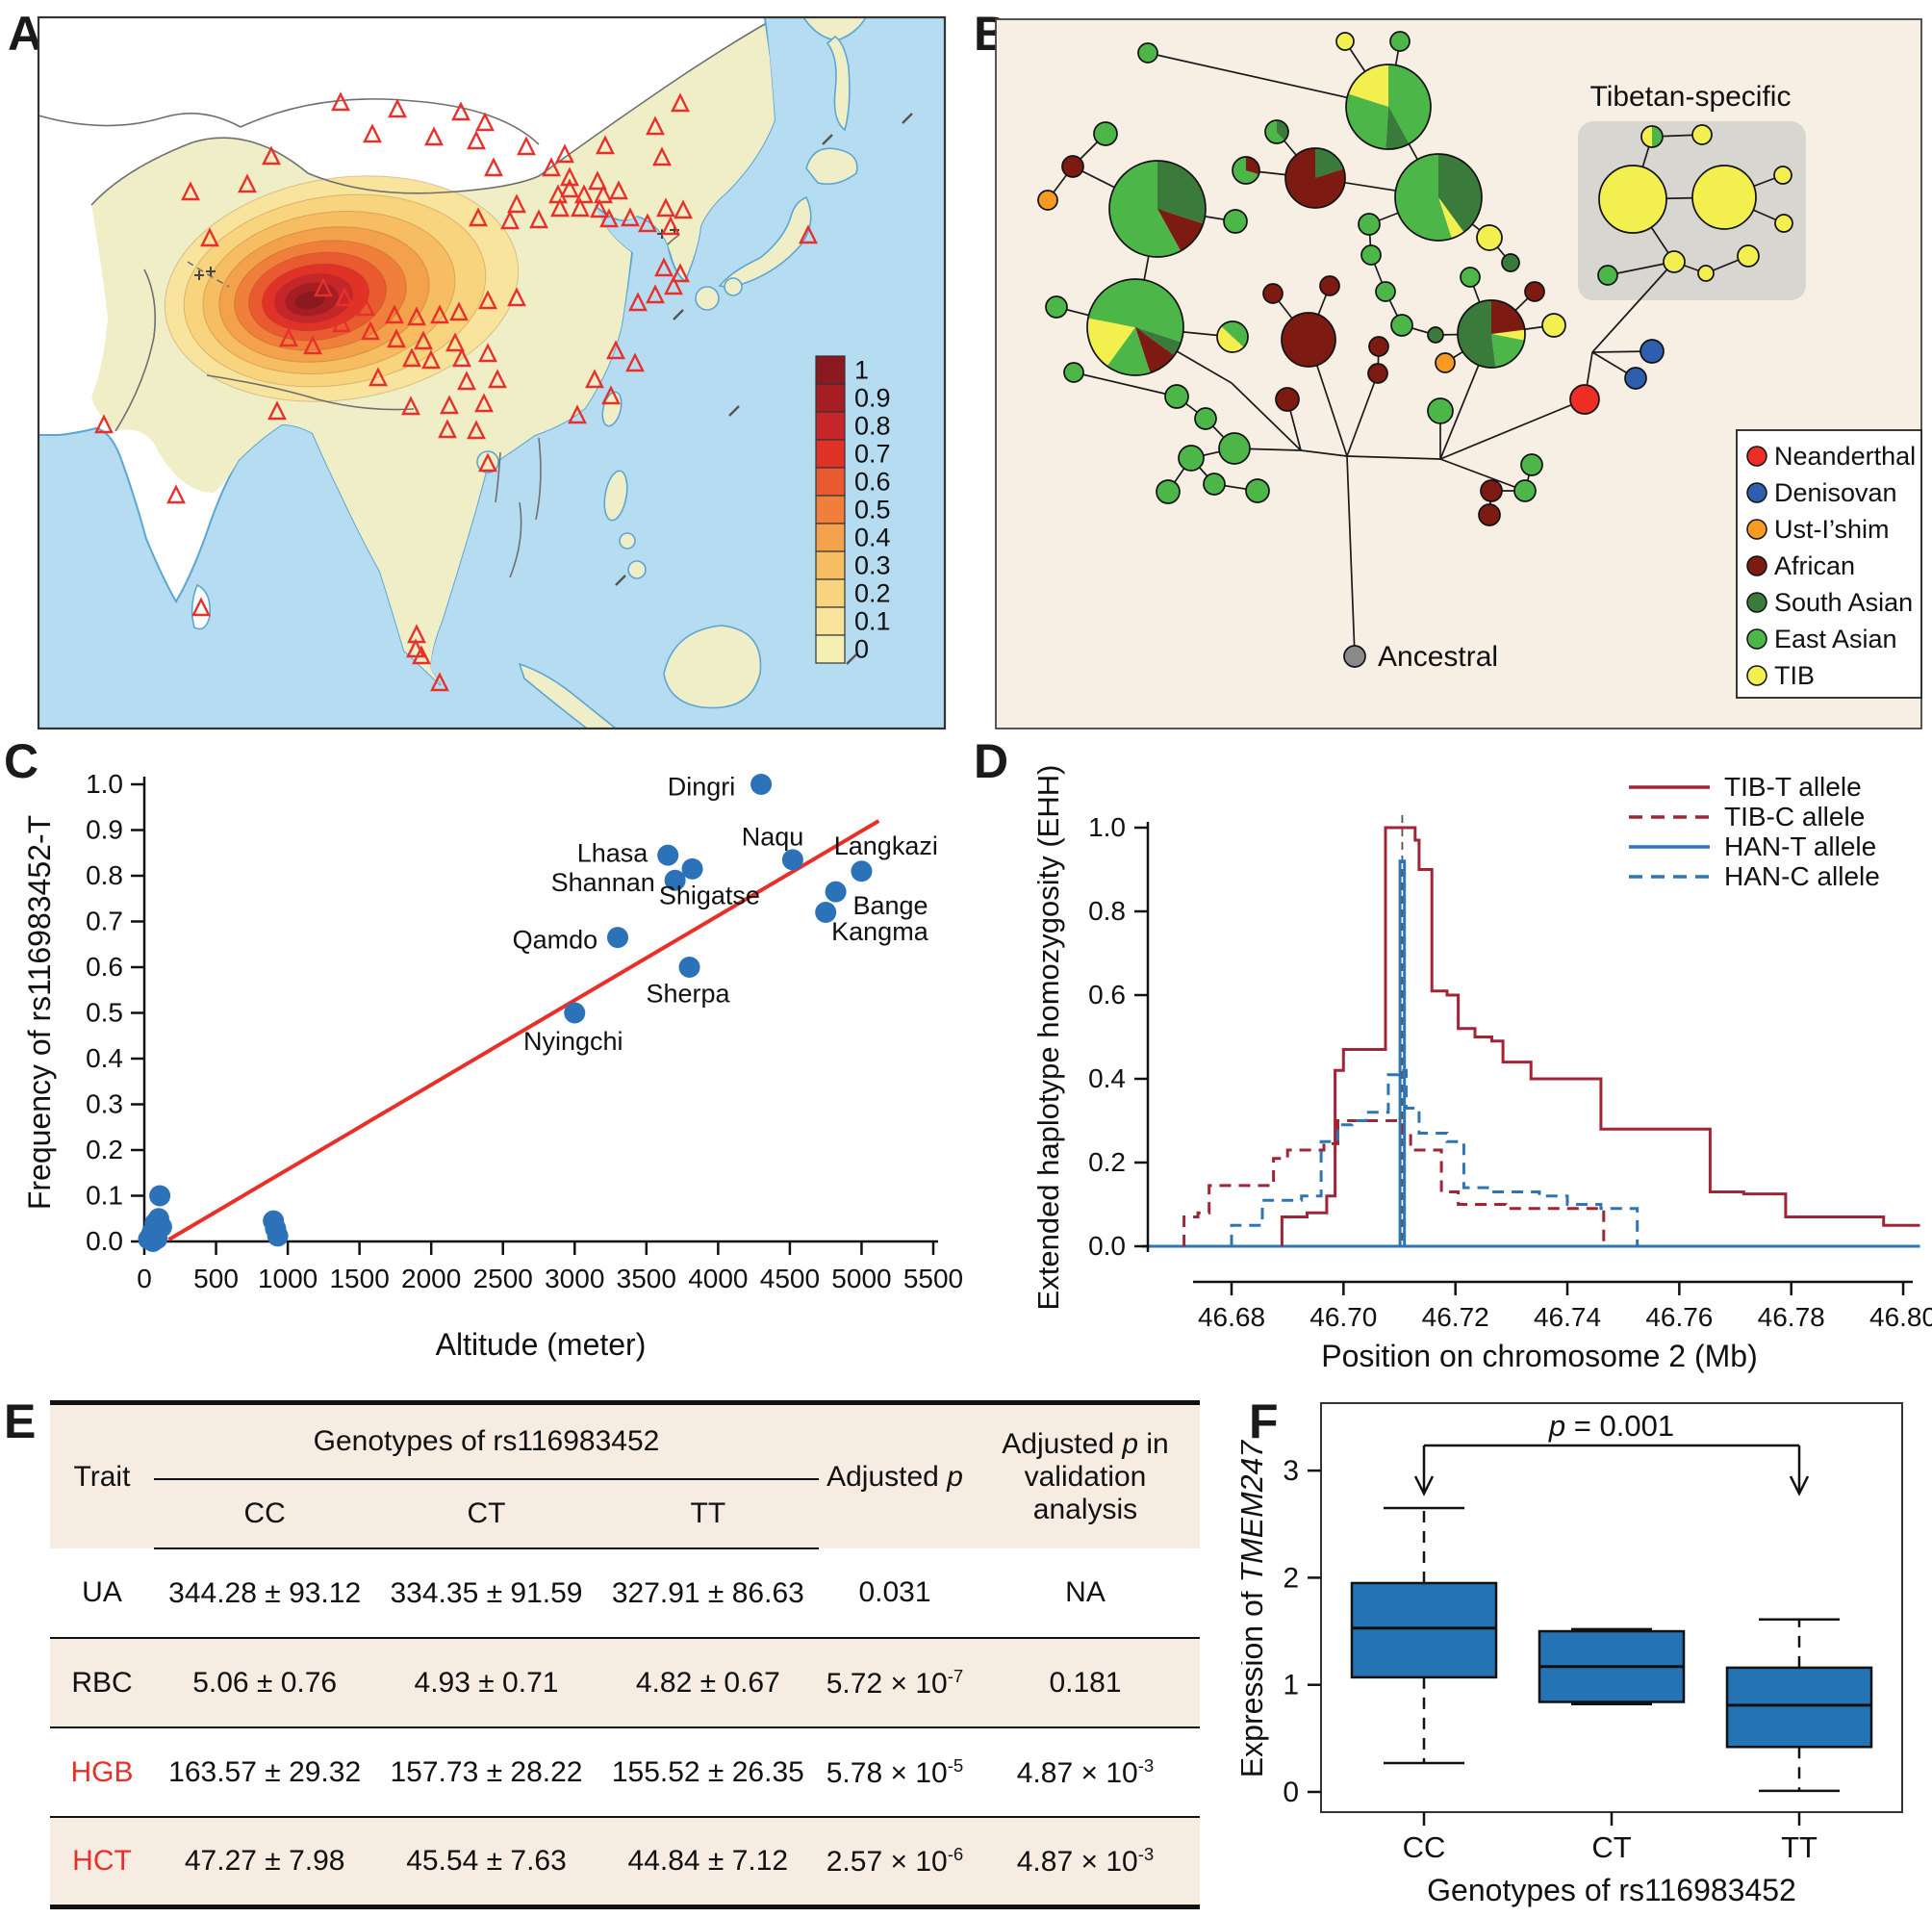 Image resolution: width=1932 pixels, height=1918 pixels. I want to click on legend-item: TIB-C allele, so click(1747, 816).